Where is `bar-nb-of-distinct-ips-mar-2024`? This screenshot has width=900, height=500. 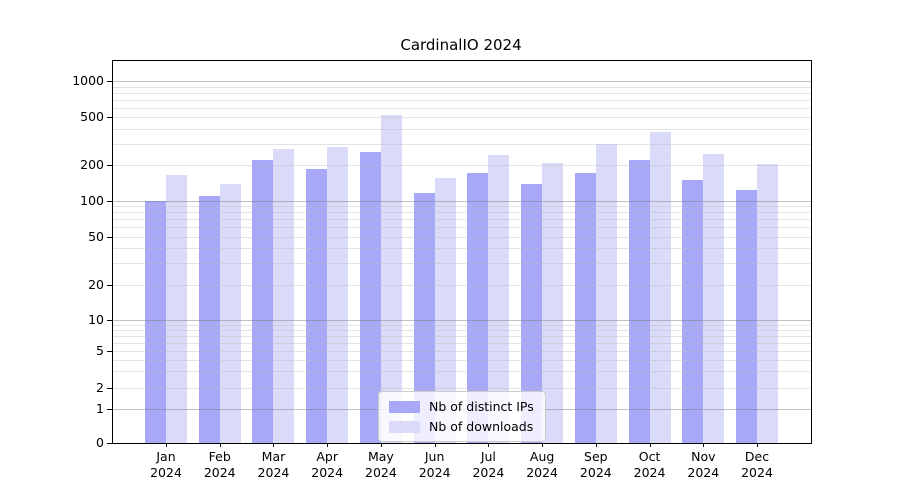 bar-nb-of-distinct-ips-mar-2024 is located at coordinates (263, 301).